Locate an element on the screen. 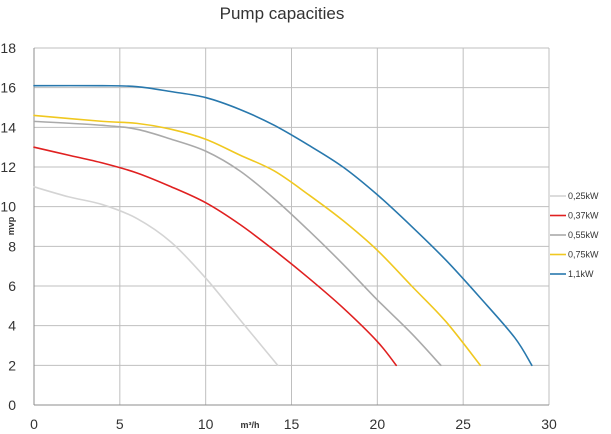 This screenshot has width=611, height=434. x-tick-label: 0 is located at coordinates (34, 424).